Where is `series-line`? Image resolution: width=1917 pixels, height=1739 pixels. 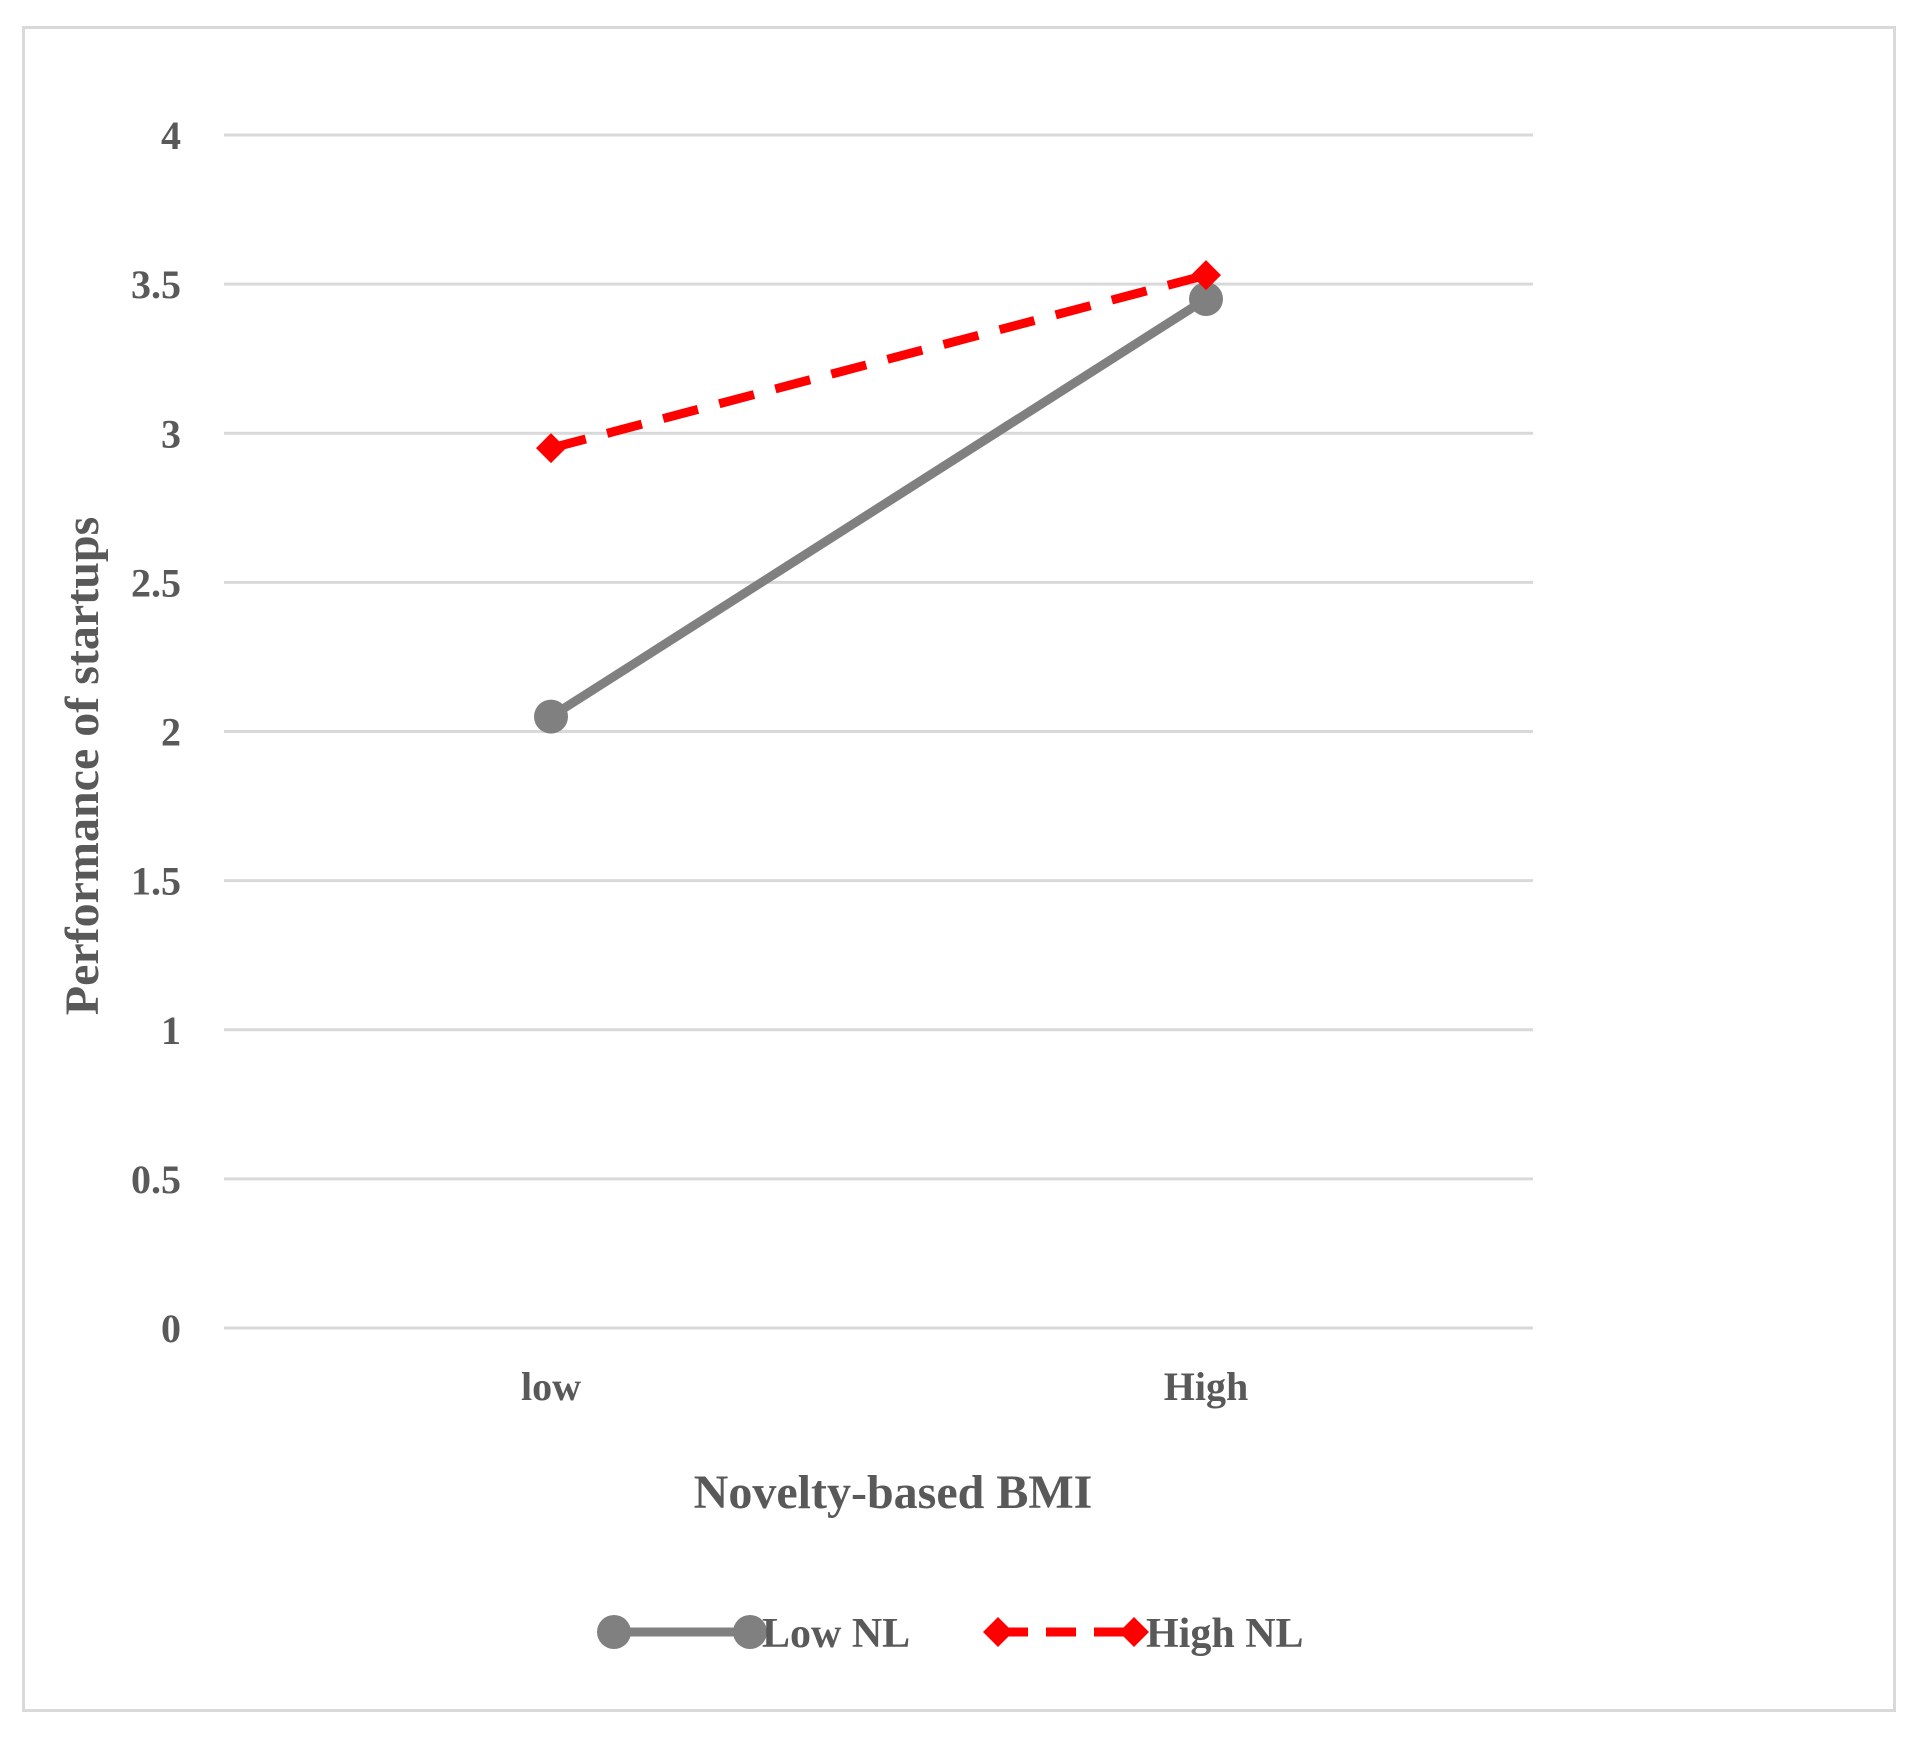 series-line is located at coordinates (878, 508).